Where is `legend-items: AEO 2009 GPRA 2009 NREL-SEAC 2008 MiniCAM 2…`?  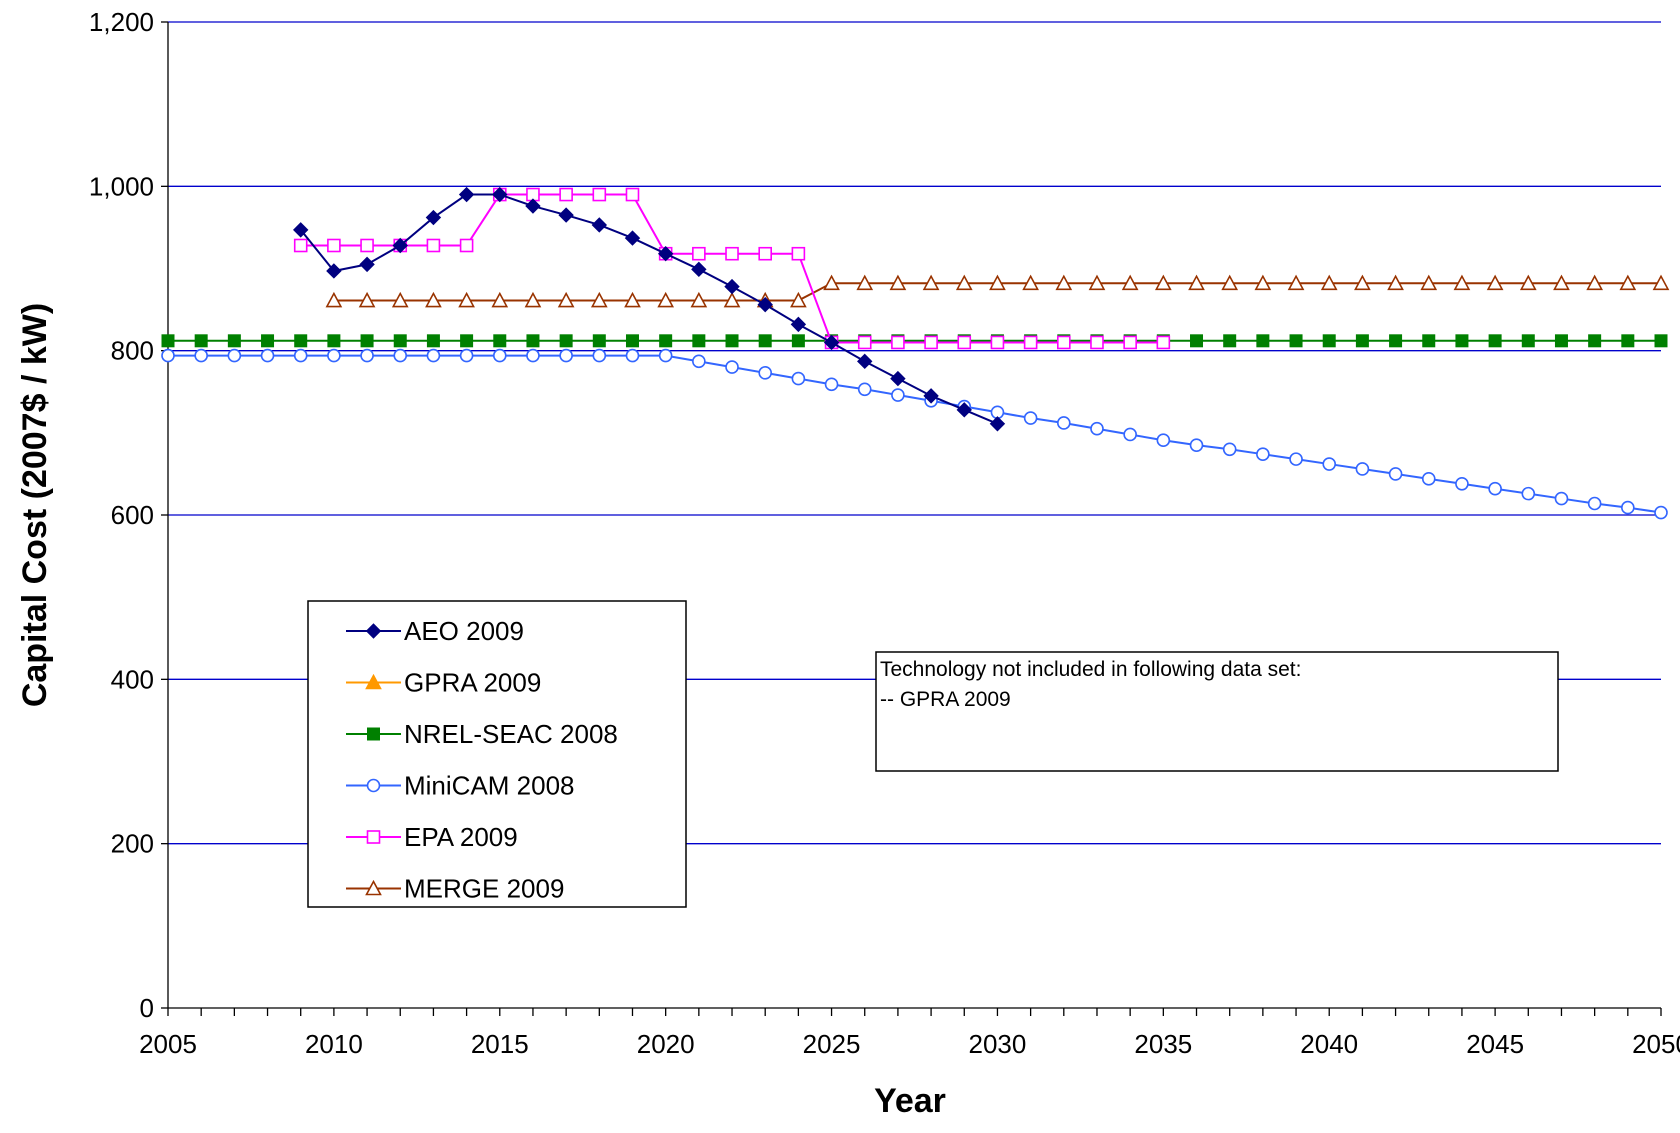 legend-items: AEO 2009 GPRA 2009 NREL-SEAC 2008 MiniCAM 2… is located at coordinates (482, 760).